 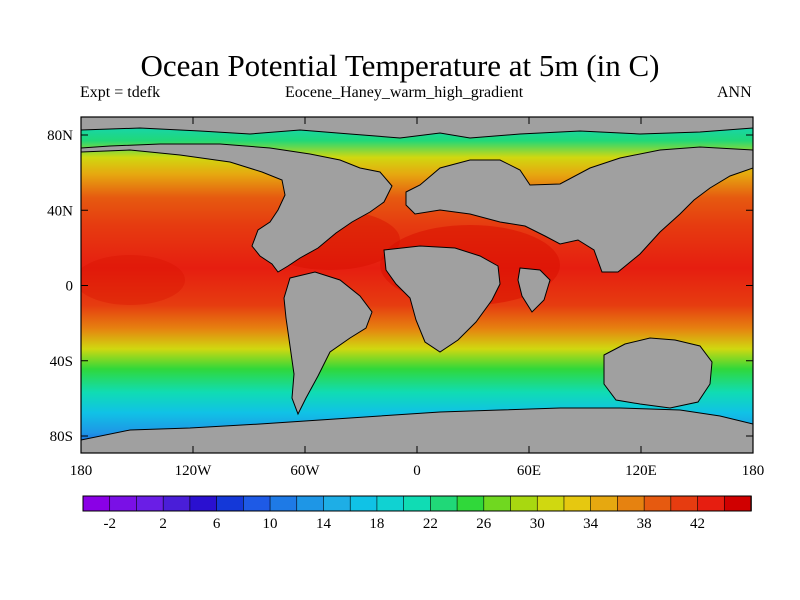 I want to click on lat-tick-label: 40S, so click(x=61, y=362).